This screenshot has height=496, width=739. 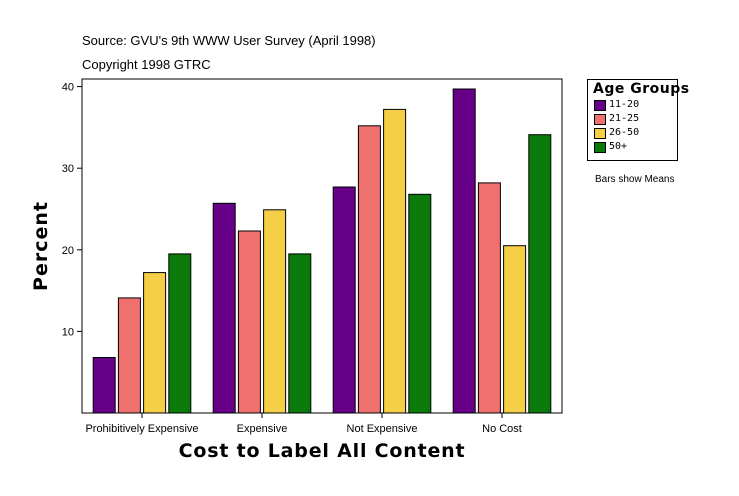 What do you see at coordinates (68, 251) in the screenshot?
I see `y-tick-label: 20` at bounding box center [68, 251].